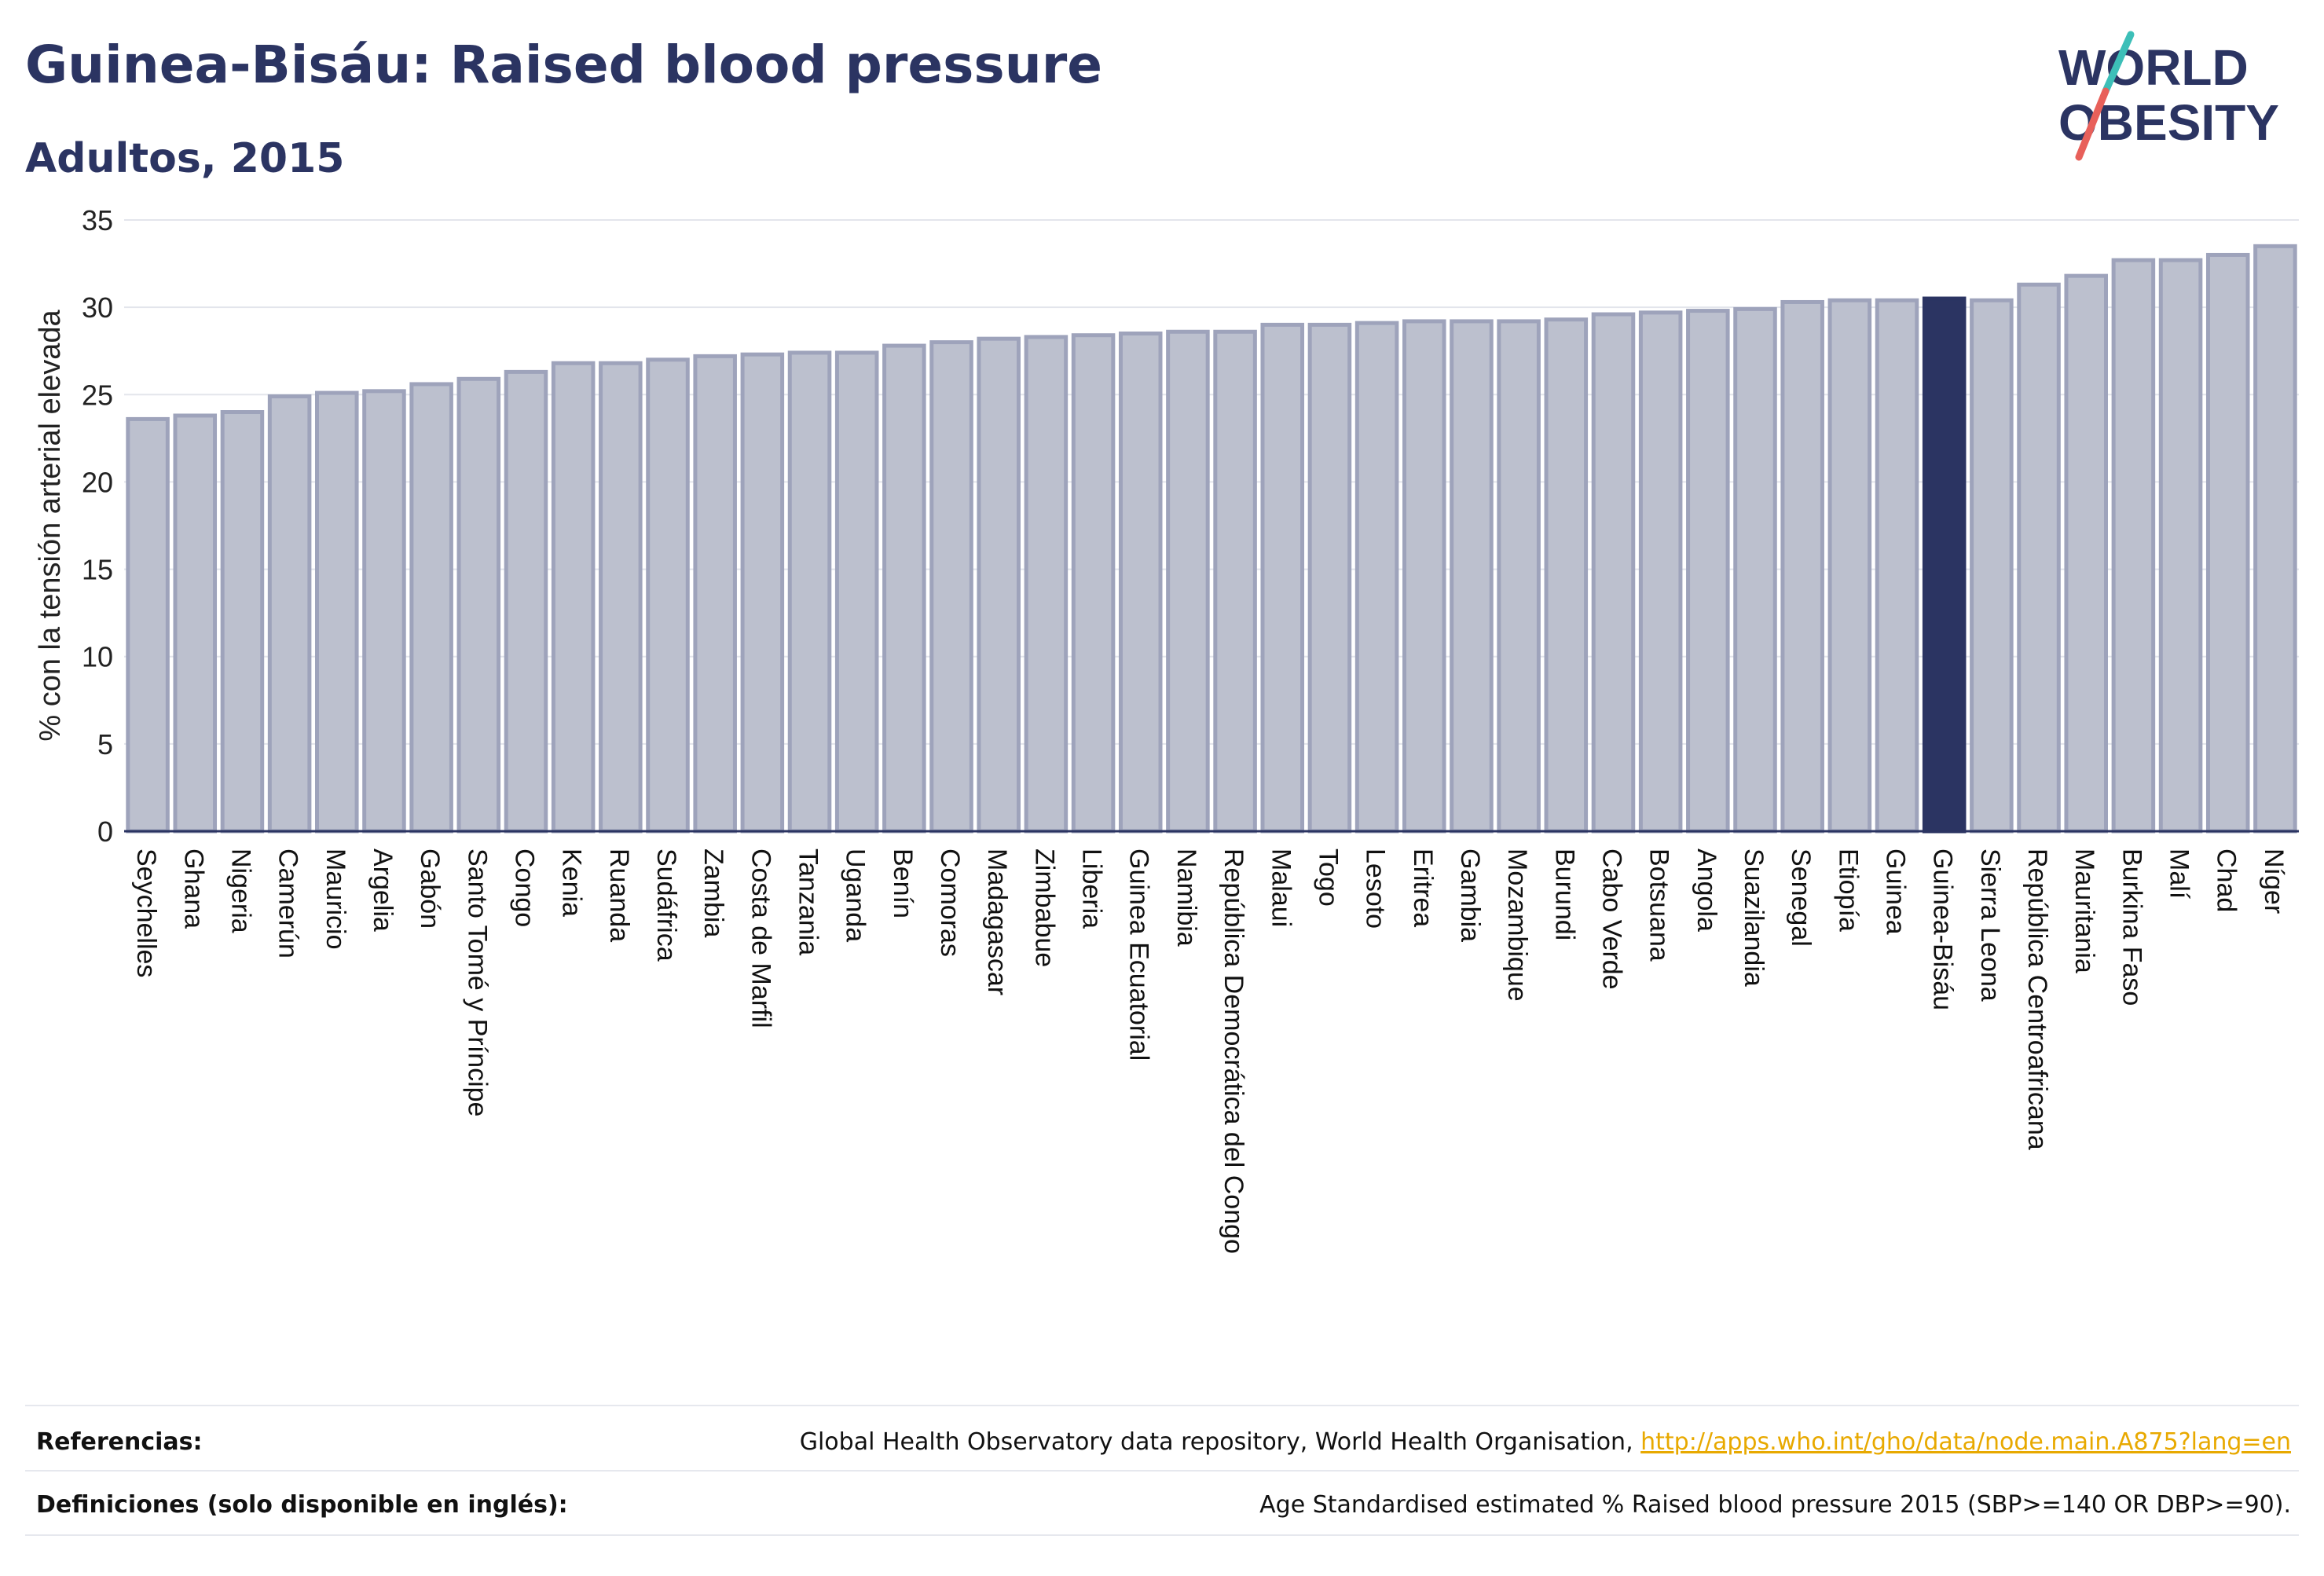 The height and width of the screenshot is (1576, 2324). I want to click on x-tick-label: Comoras, so click(950, 902).